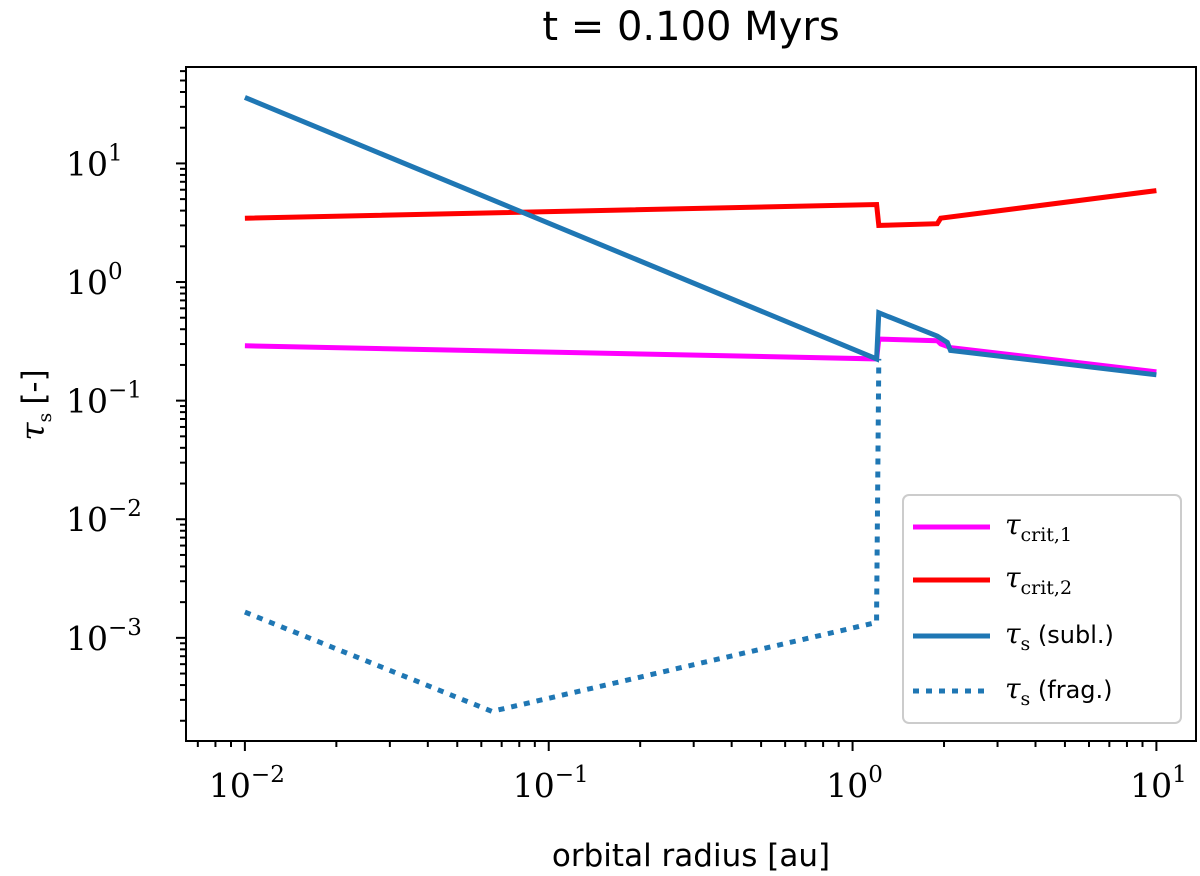 This screenshot has width=1200, height=876. I want to click on y-tick-label: 10⁻², so click(104, 517).